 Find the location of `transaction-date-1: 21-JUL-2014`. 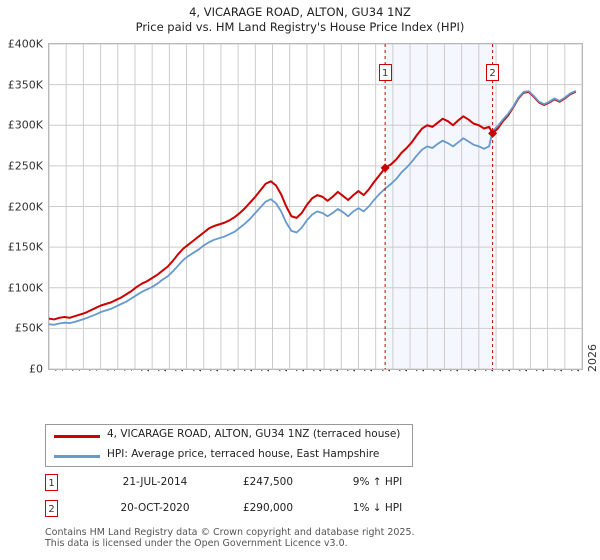

transaction-date-1: 21-JUL-2014 is located at coordinates (155, 482).